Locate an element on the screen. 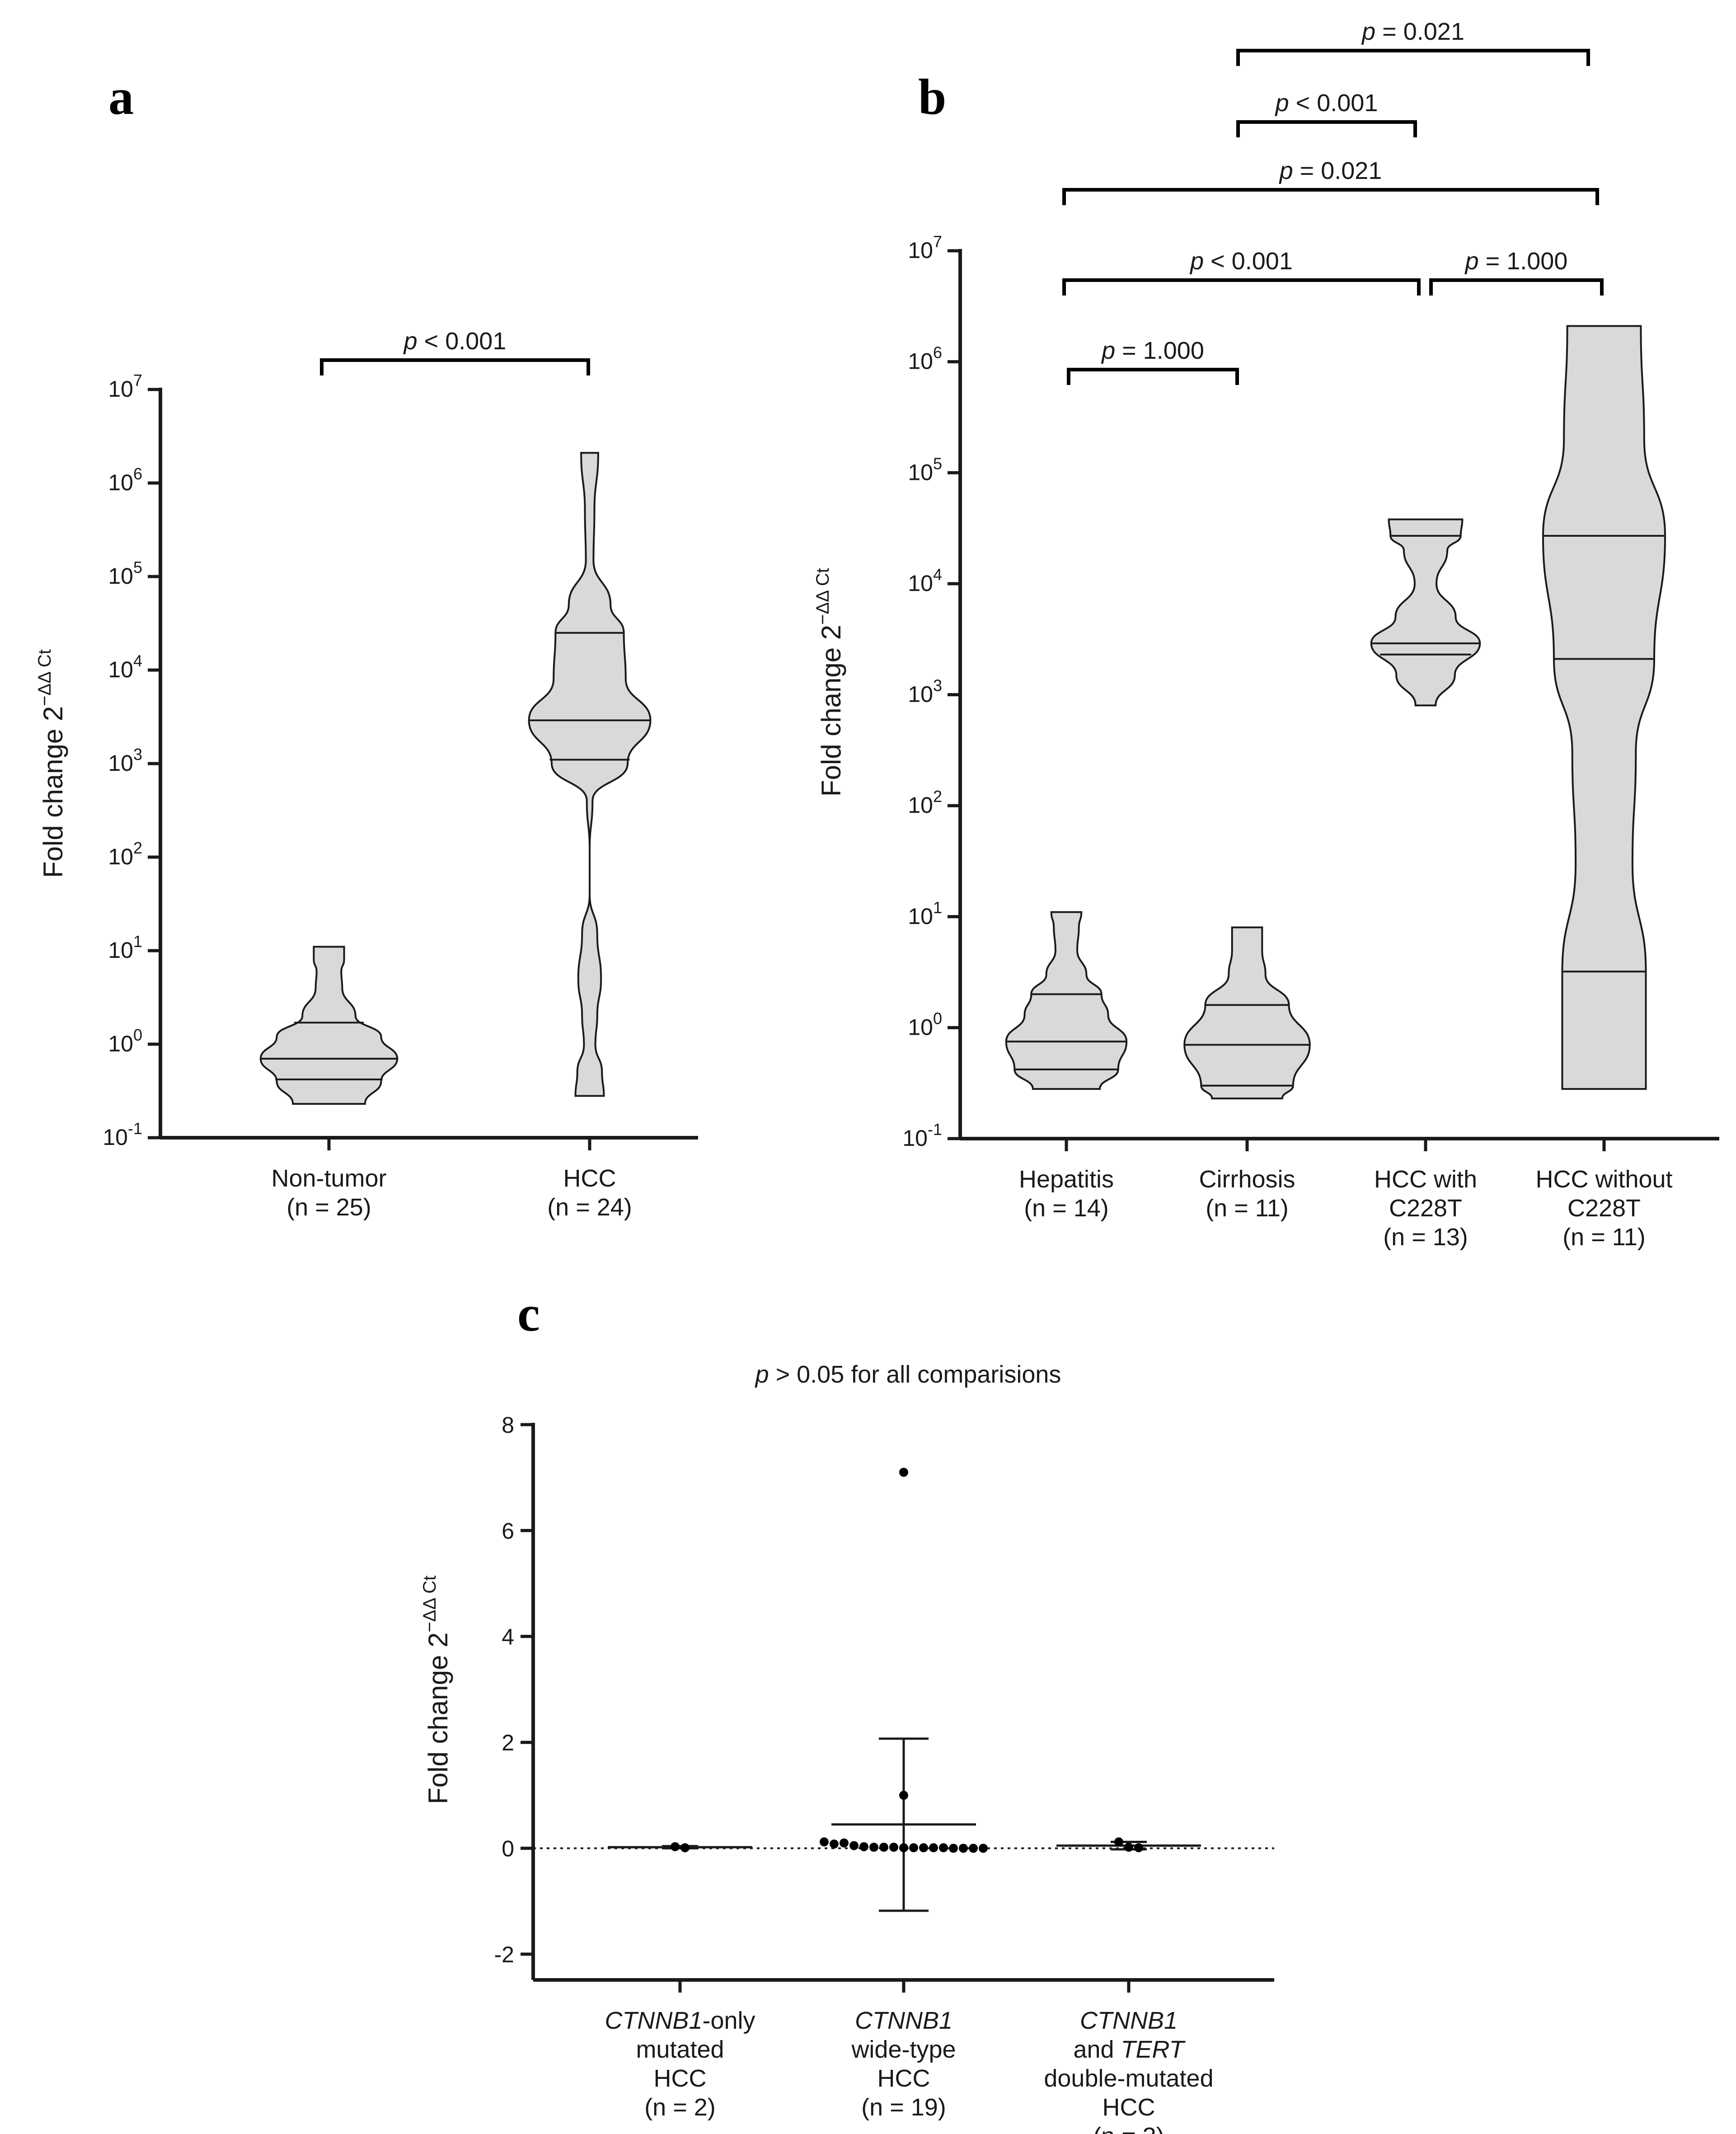 The image size is (1736, 2134). panel-b-letter: b is located at coordinates (932, 97).